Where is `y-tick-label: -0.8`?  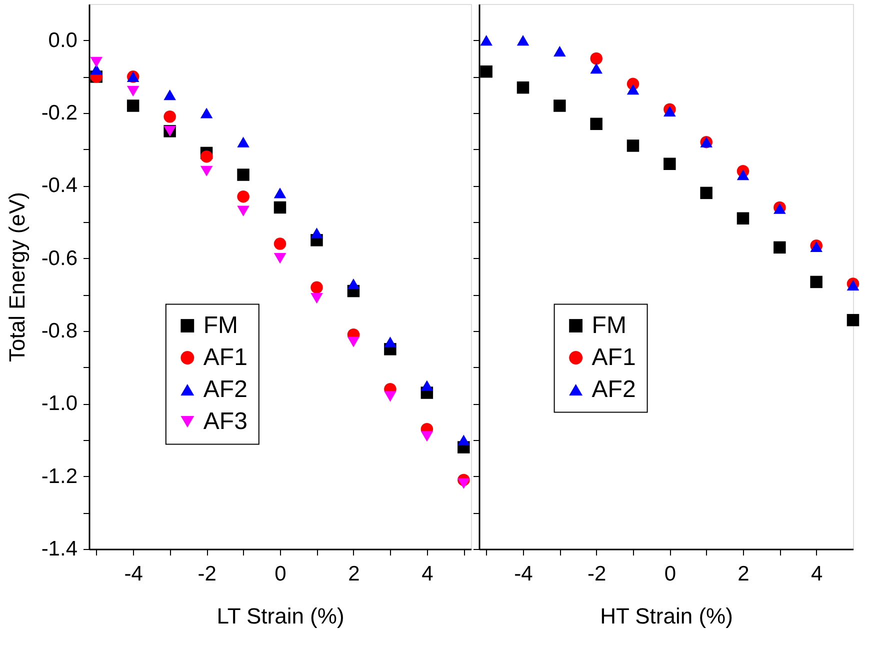 y-tick-label: -0.8 is located at coordinates (59, 331).